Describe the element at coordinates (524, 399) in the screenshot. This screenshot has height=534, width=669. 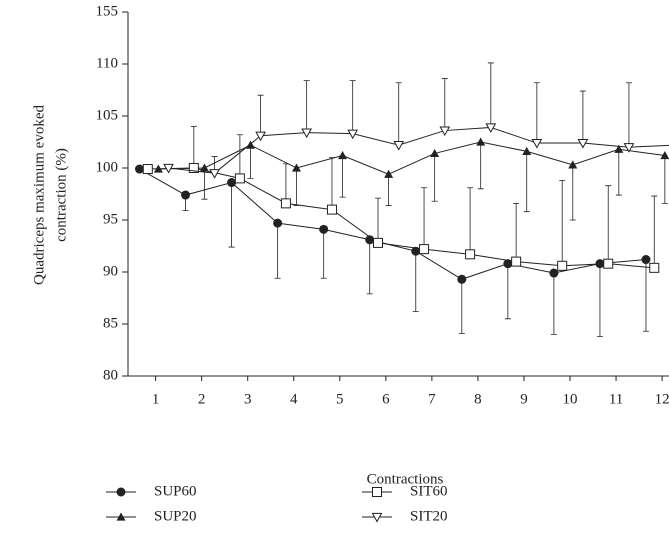
I see `x-tick-label: 9` at that location.